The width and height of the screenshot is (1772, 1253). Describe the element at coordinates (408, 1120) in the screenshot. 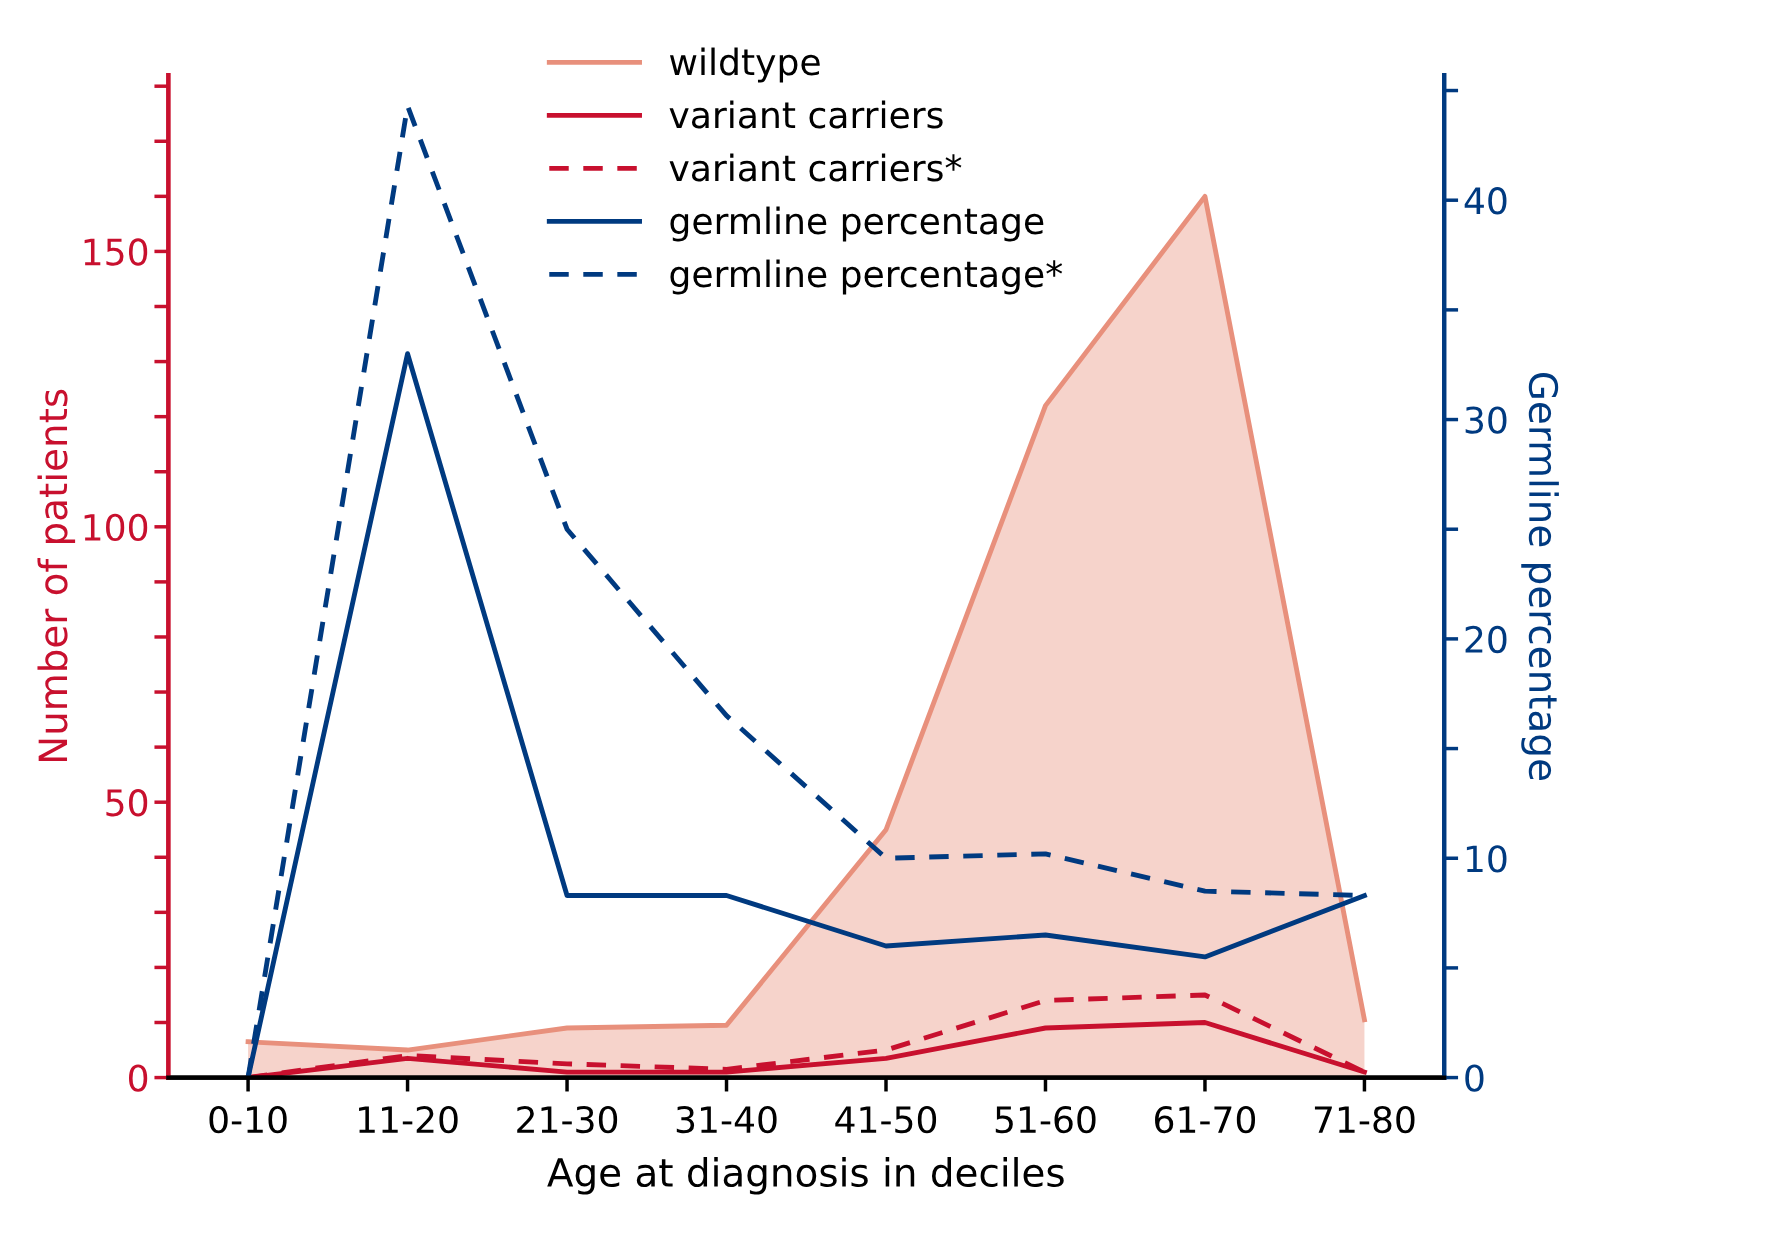

I see `x-tick-label: 11-20` at that location.